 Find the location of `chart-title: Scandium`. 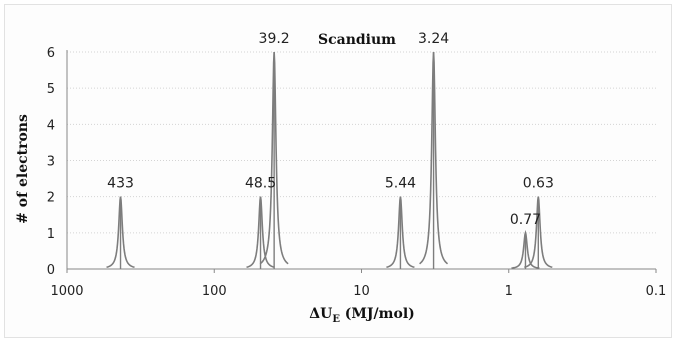

chart-title: Scandium is located at coordinates (357, 40).